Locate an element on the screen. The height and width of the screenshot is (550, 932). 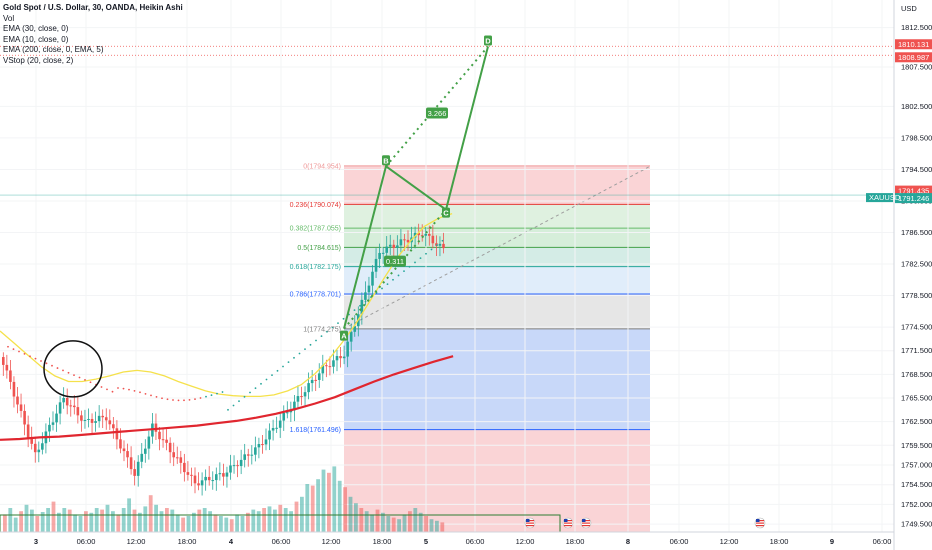
us-flag-icon is located at coordinates (530, 523).